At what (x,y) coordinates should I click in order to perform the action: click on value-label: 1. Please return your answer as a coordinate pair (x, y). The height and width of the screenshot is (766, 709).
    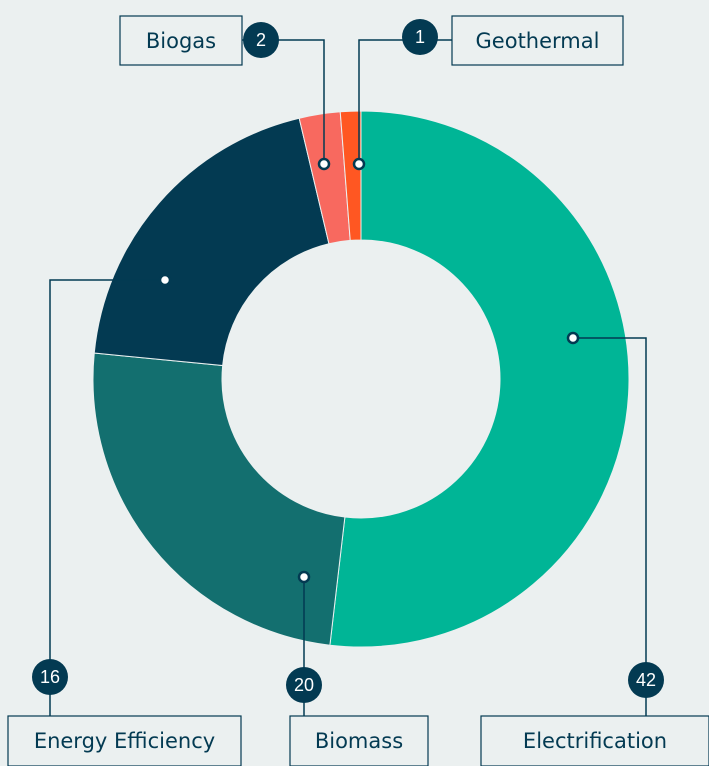
    Looking at the image, I should click on (420, 37).